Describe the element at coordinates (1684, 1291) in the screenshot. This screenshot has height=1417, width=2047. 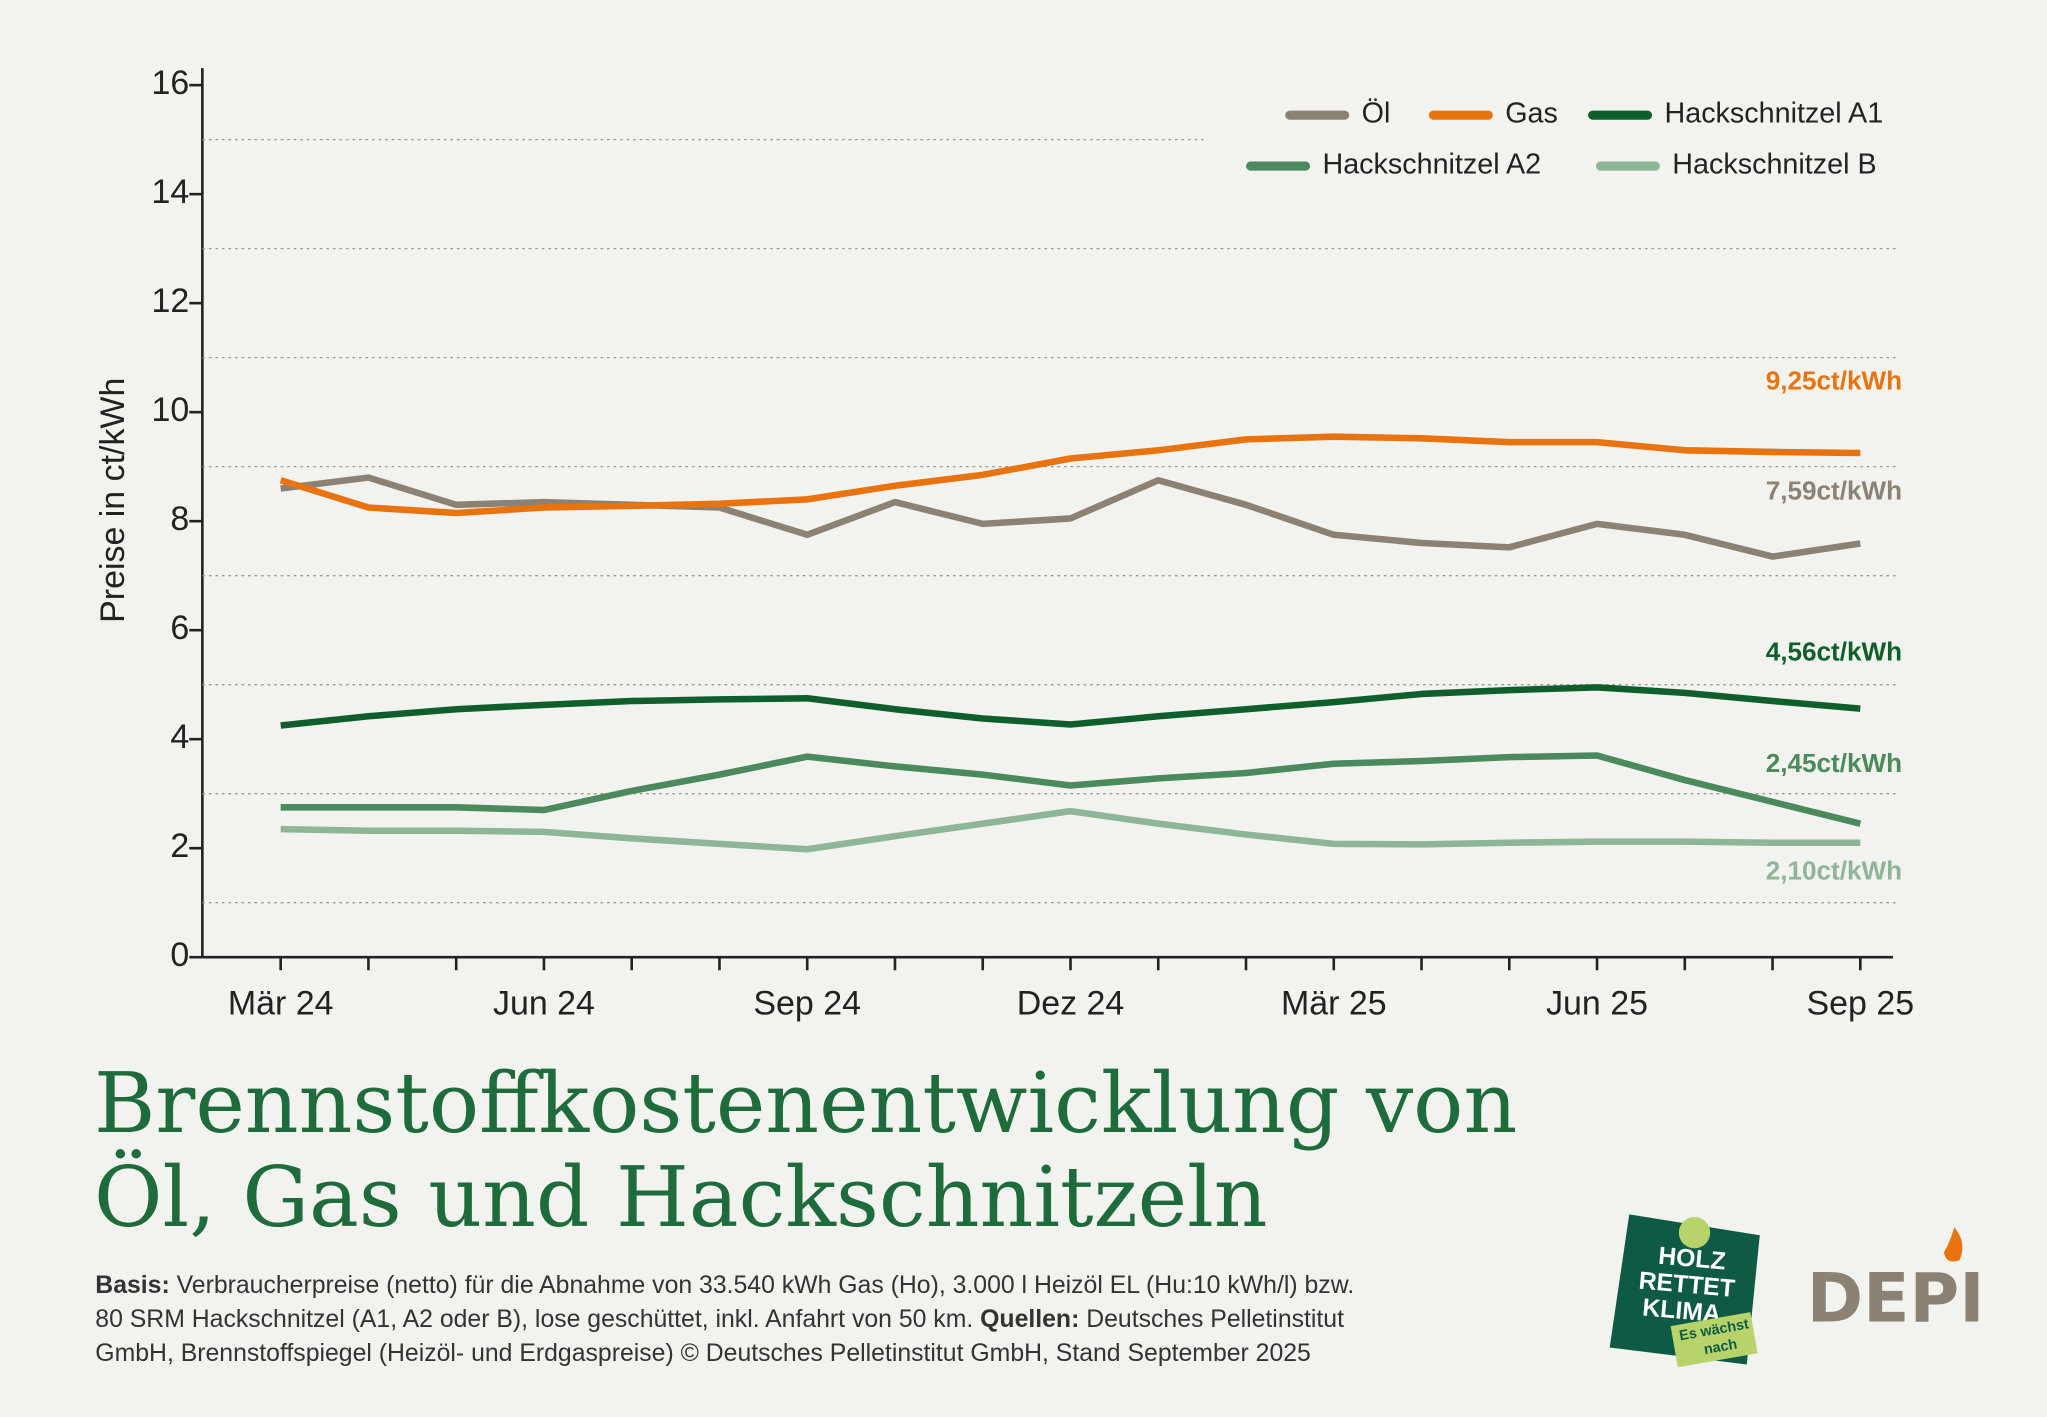
I see `logo-holz: HOLZ RETTET KLIMA Es wächst nach` at that location.